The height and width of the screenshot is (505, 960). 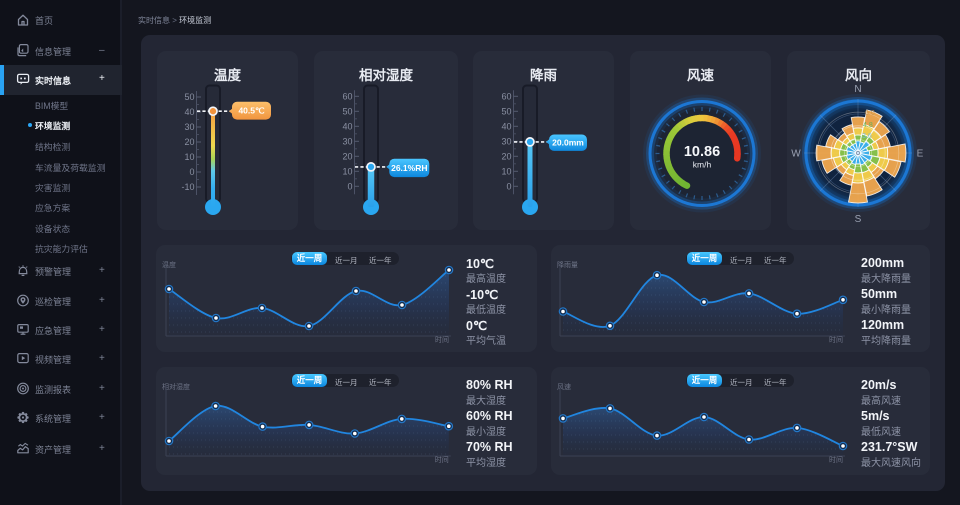 I want to click on svg-text: 4.8, so click(x=868, y=125).